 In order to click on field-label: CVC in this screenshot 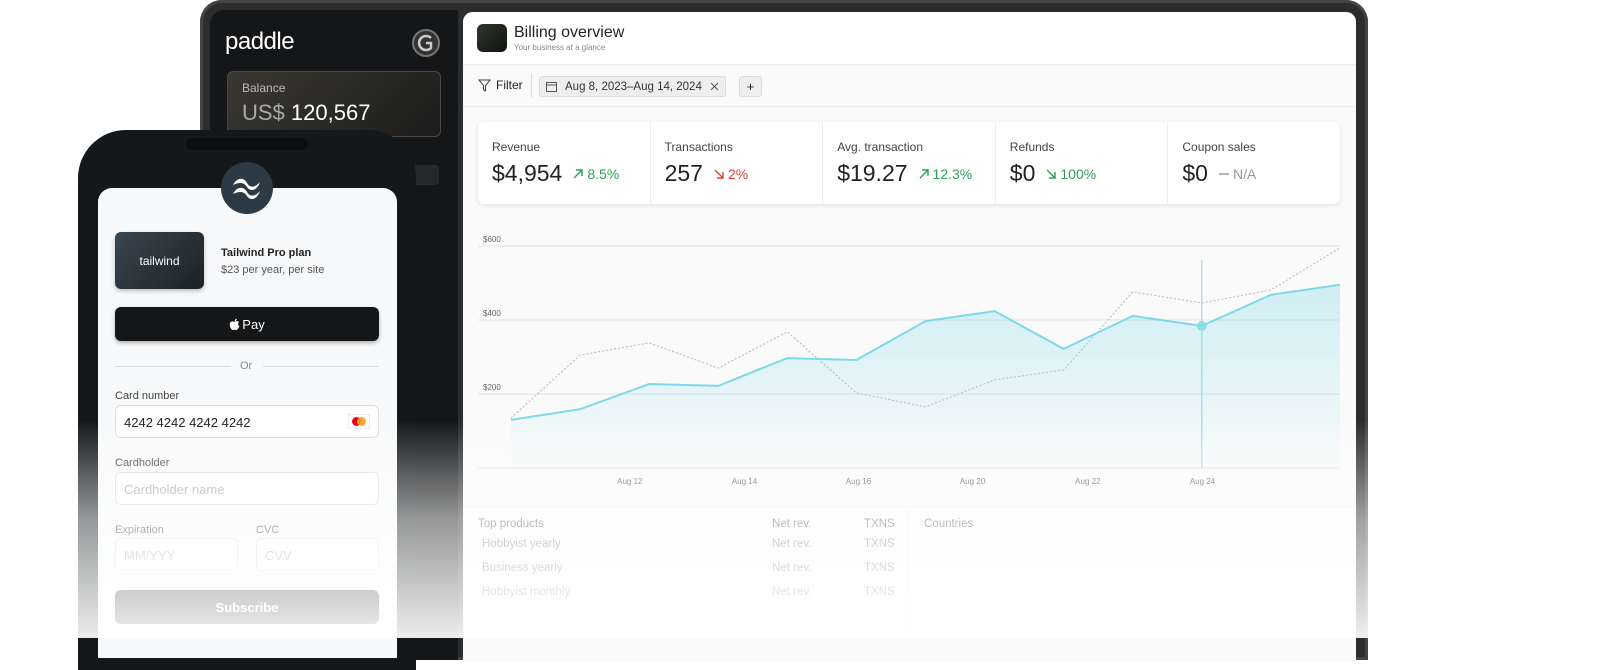, I will do `click(268, 530)`.